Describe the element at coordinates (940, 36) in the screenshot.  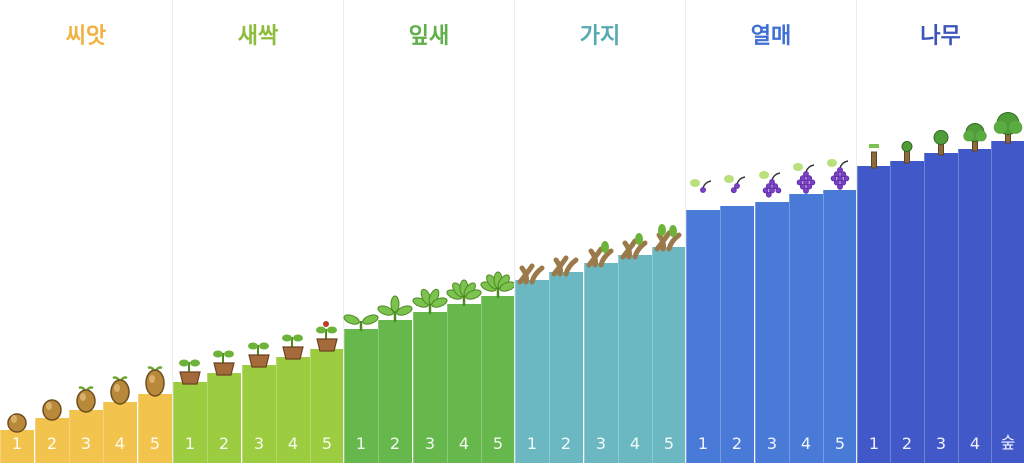
I see `stage-title: 나무` at that location.